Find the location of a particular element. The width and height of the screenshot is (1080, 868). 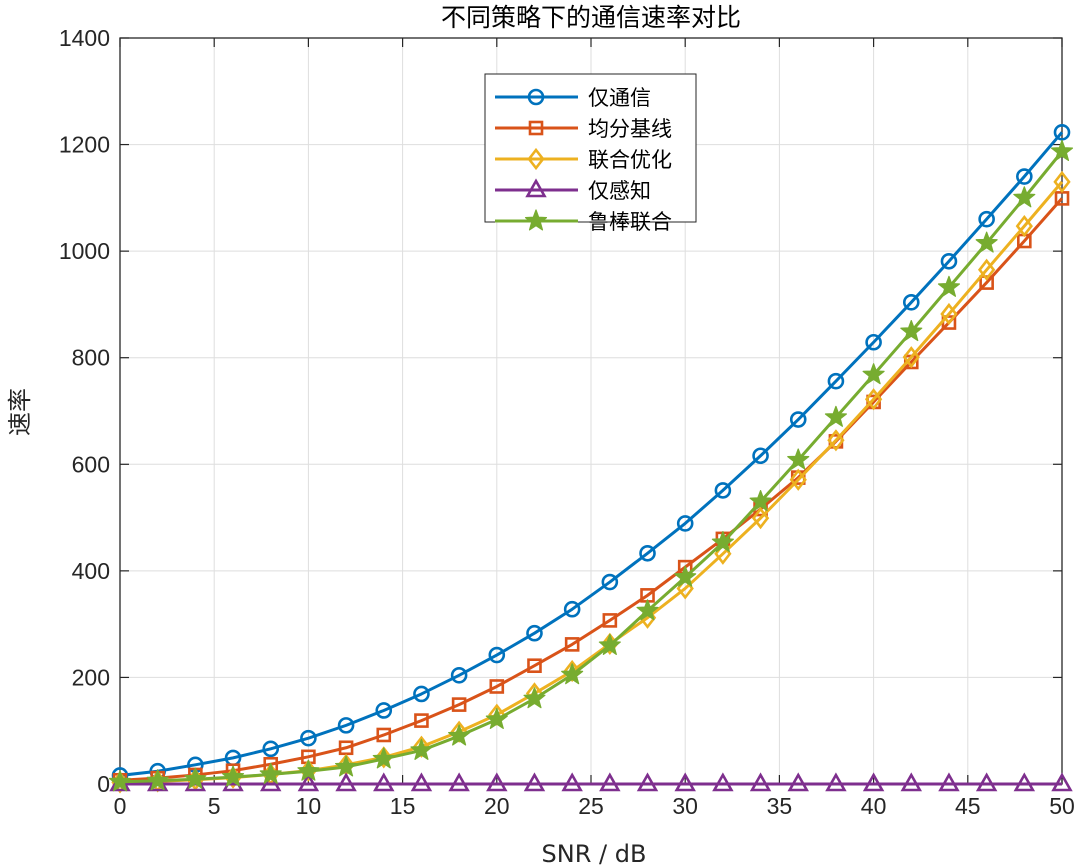

legend-item: 联合优化 is located at coordinates (583, 159).